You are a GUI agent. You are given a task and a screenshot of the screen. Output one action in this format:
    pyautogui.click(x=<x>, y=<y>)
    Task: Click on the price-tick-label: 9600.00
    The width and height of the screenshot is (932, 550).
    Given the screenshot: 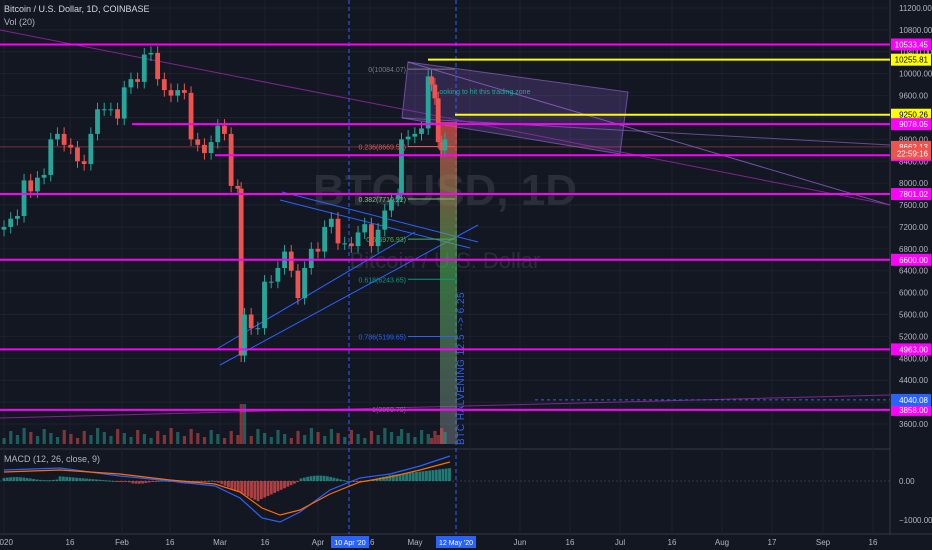 What is the action you would take?
    pyautogui.click(x=913, y=96)
    